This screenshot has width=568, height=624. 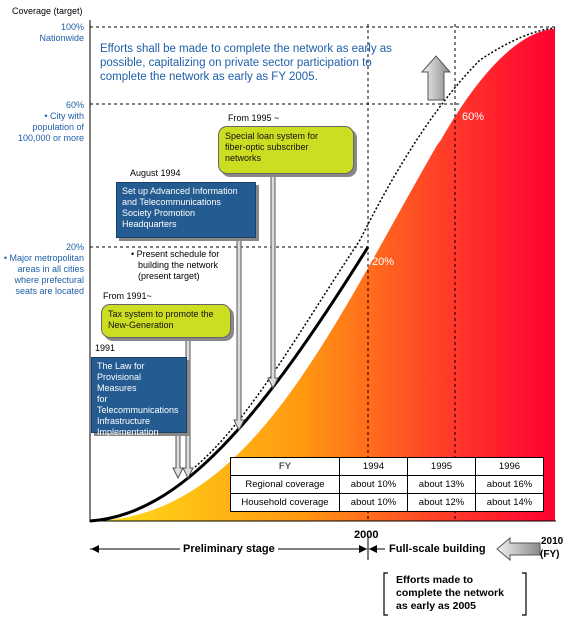 What do you see at coordinates (509, 502) in the screenshot?
I see `table-cell: about 14%` at bounding box center [509, 502].